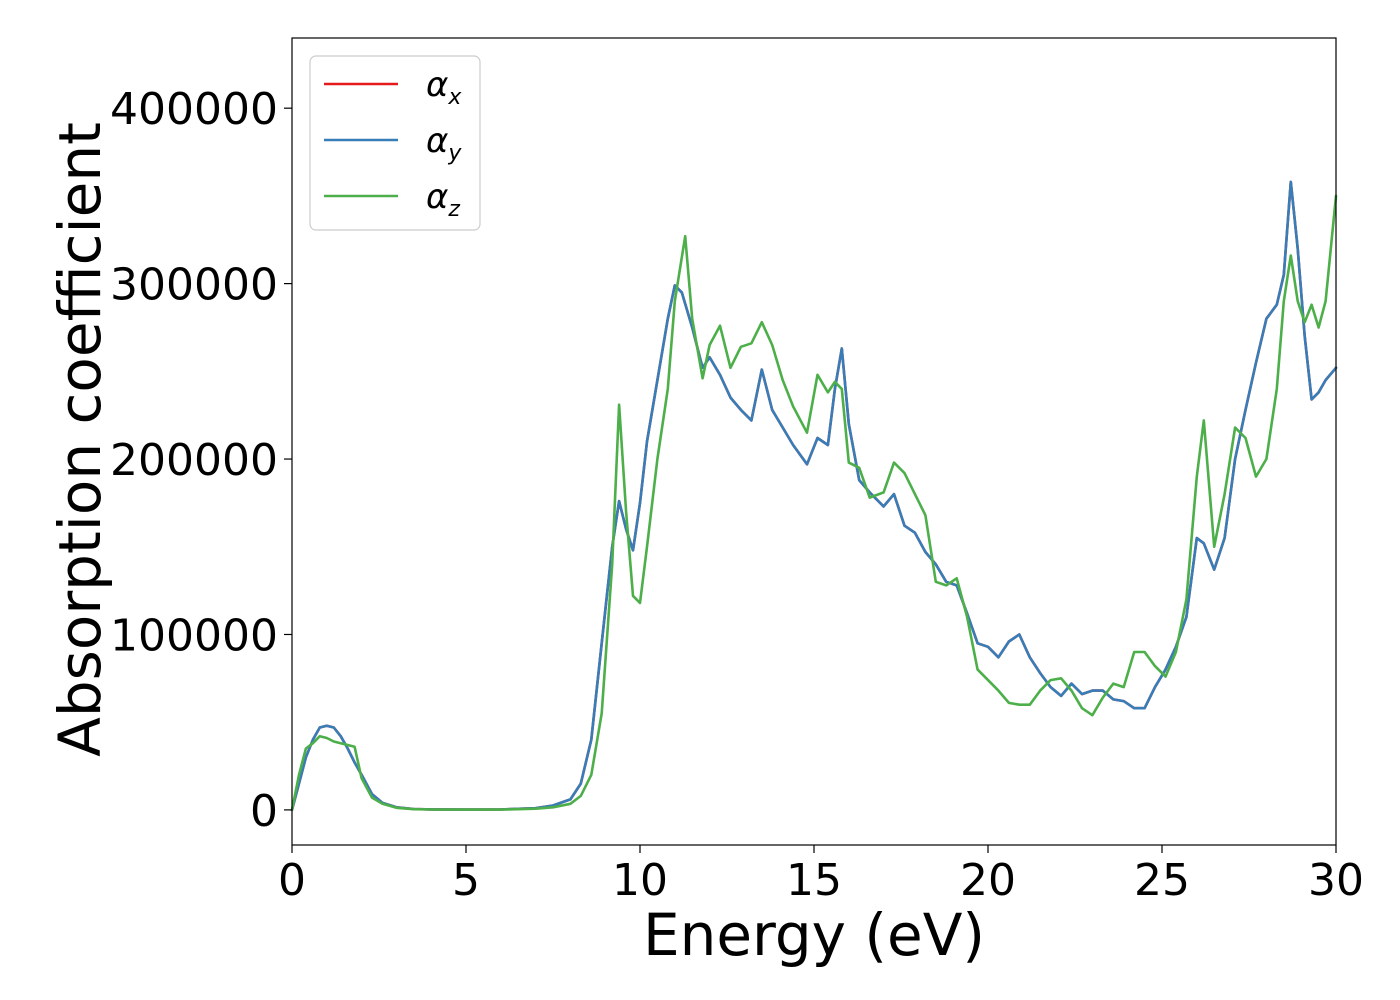  I want to click on x-tick-label: 10, so click(640, 880).